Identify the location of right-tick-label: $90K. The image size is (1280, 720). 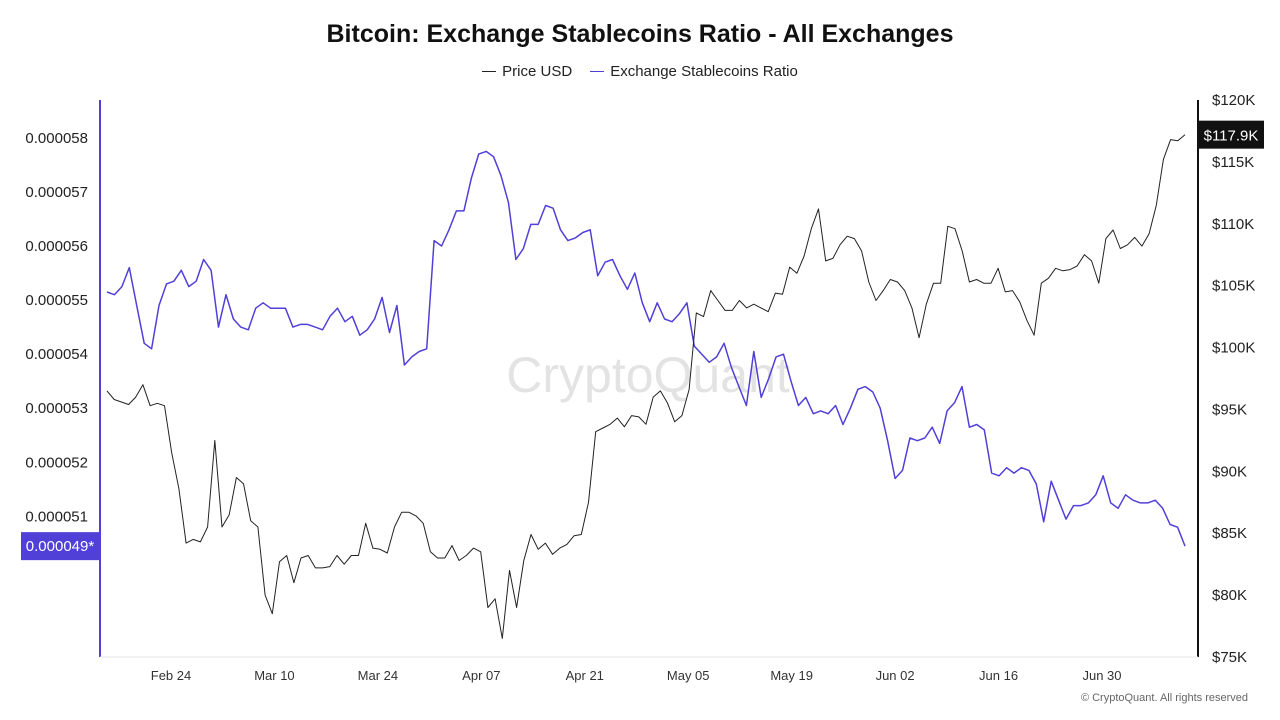
(1229, 471).